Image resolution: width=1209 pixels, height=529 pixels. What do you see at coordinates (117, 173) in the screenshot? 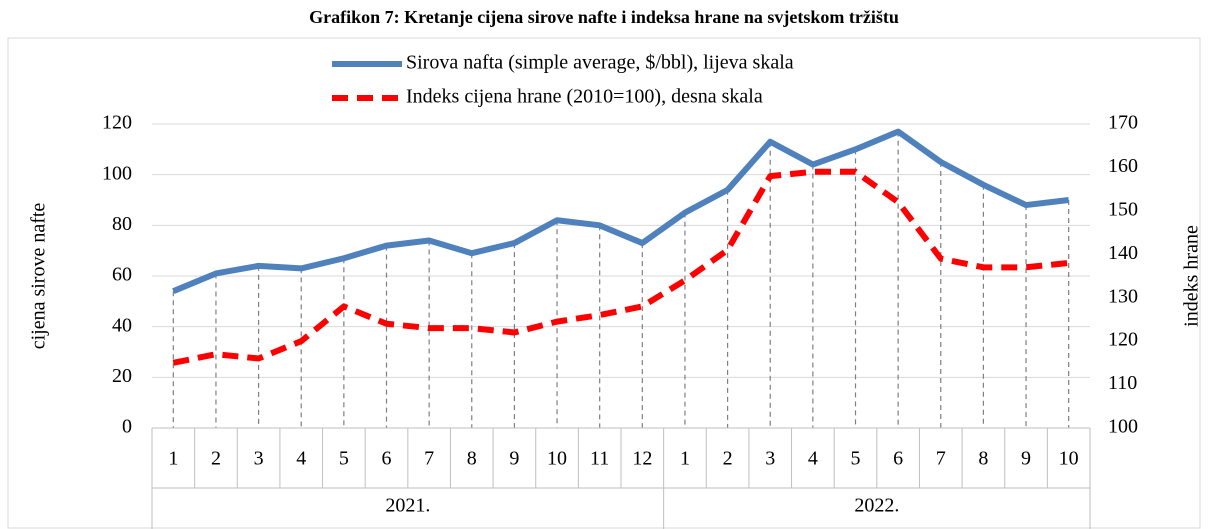
I see `y-tick-label: 100` at bounding box center [117, 173].